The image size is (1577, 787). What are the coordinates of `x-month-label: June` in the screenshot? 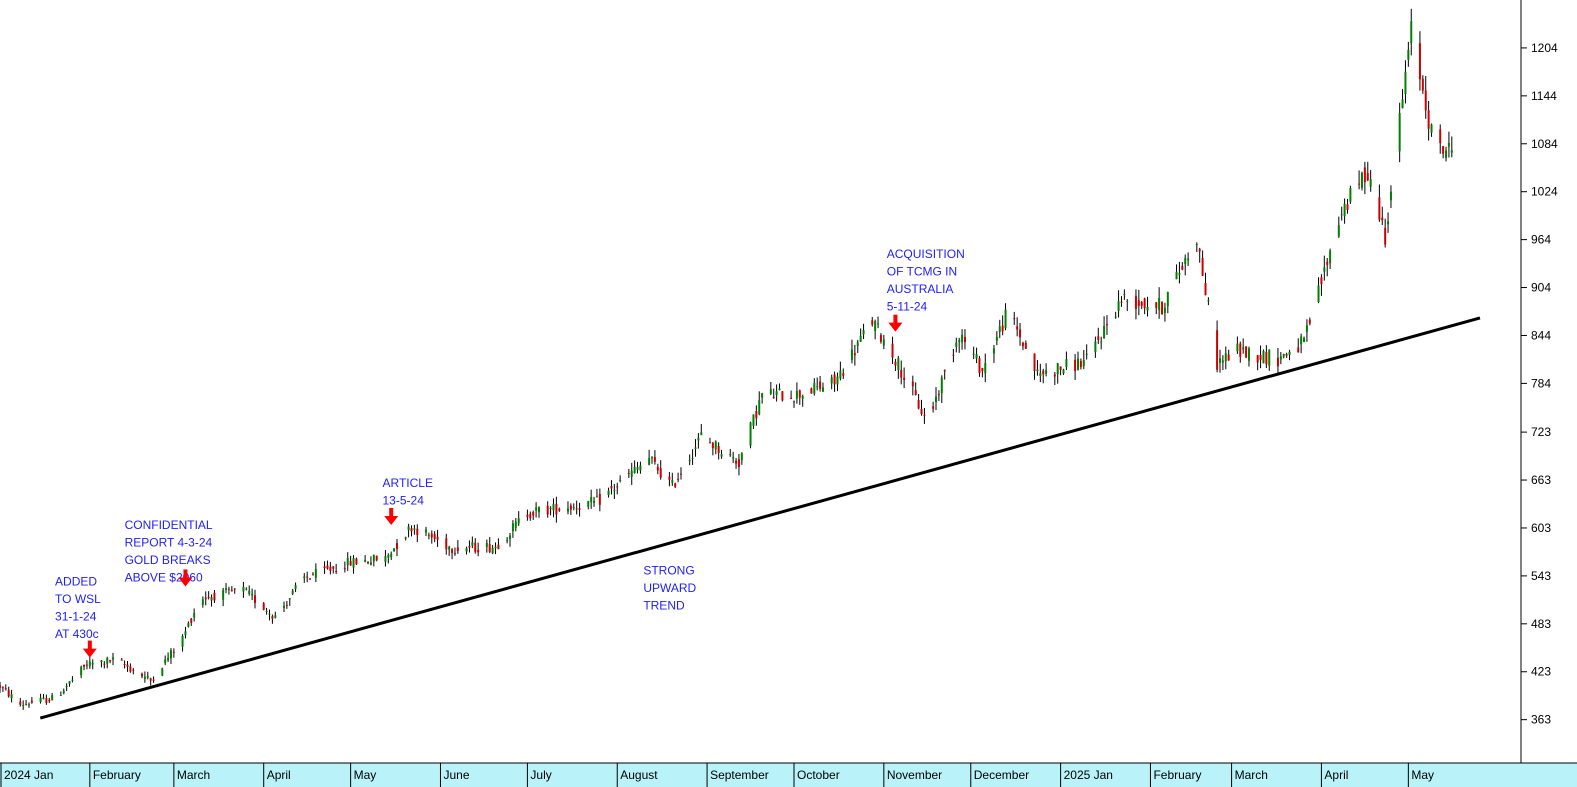 It's located at (456, 775).